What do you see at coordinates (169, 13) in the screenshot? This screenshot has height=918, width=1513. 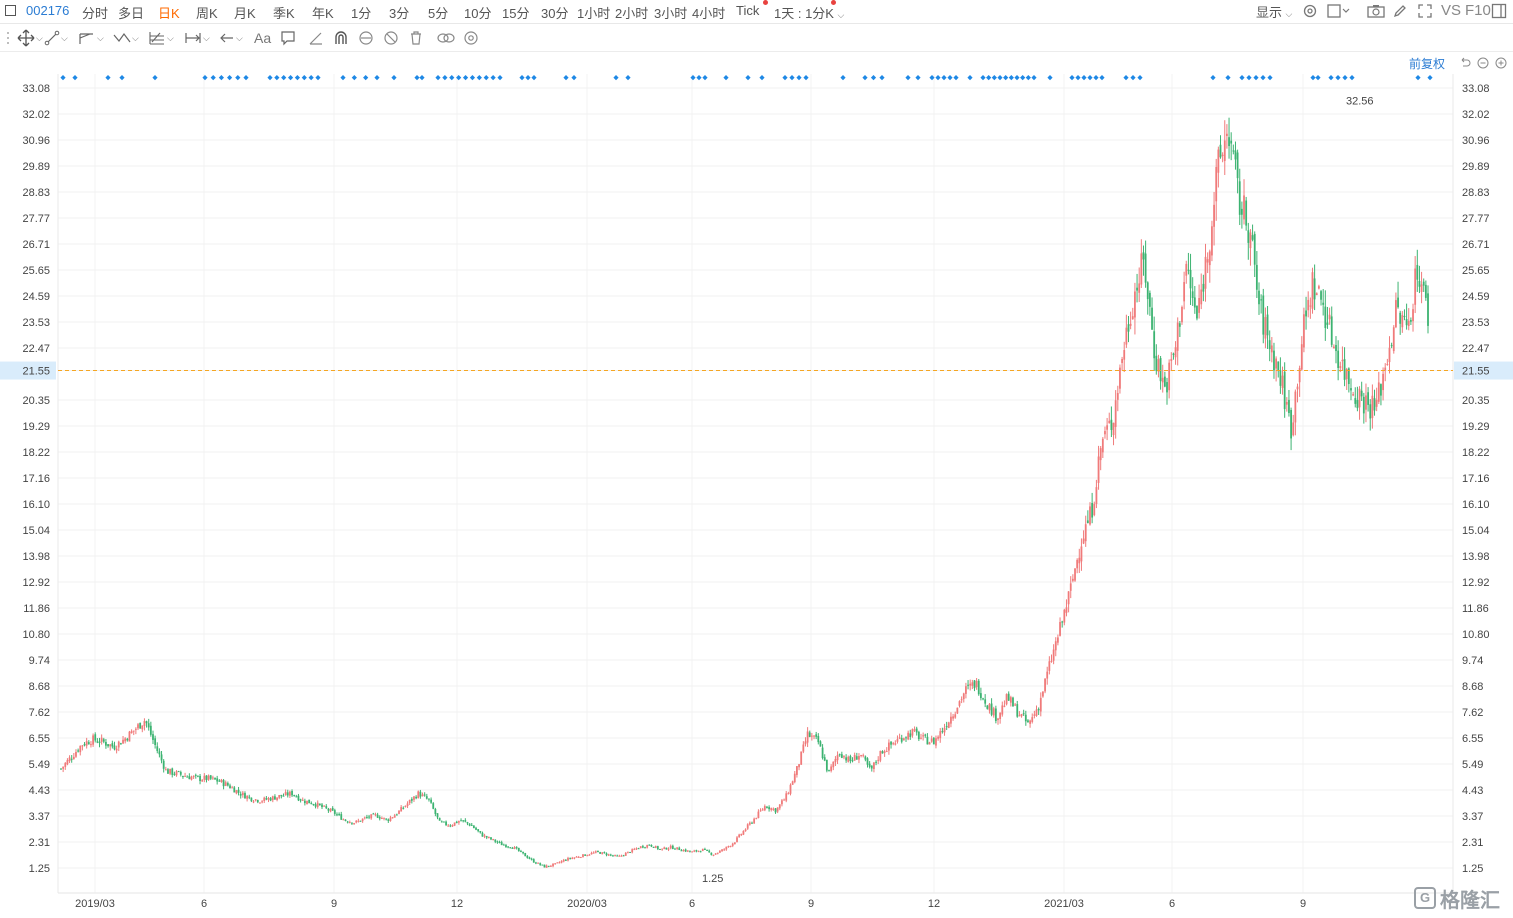 I see `tab-timeframe: 日K` at bounding box center [169, 13].